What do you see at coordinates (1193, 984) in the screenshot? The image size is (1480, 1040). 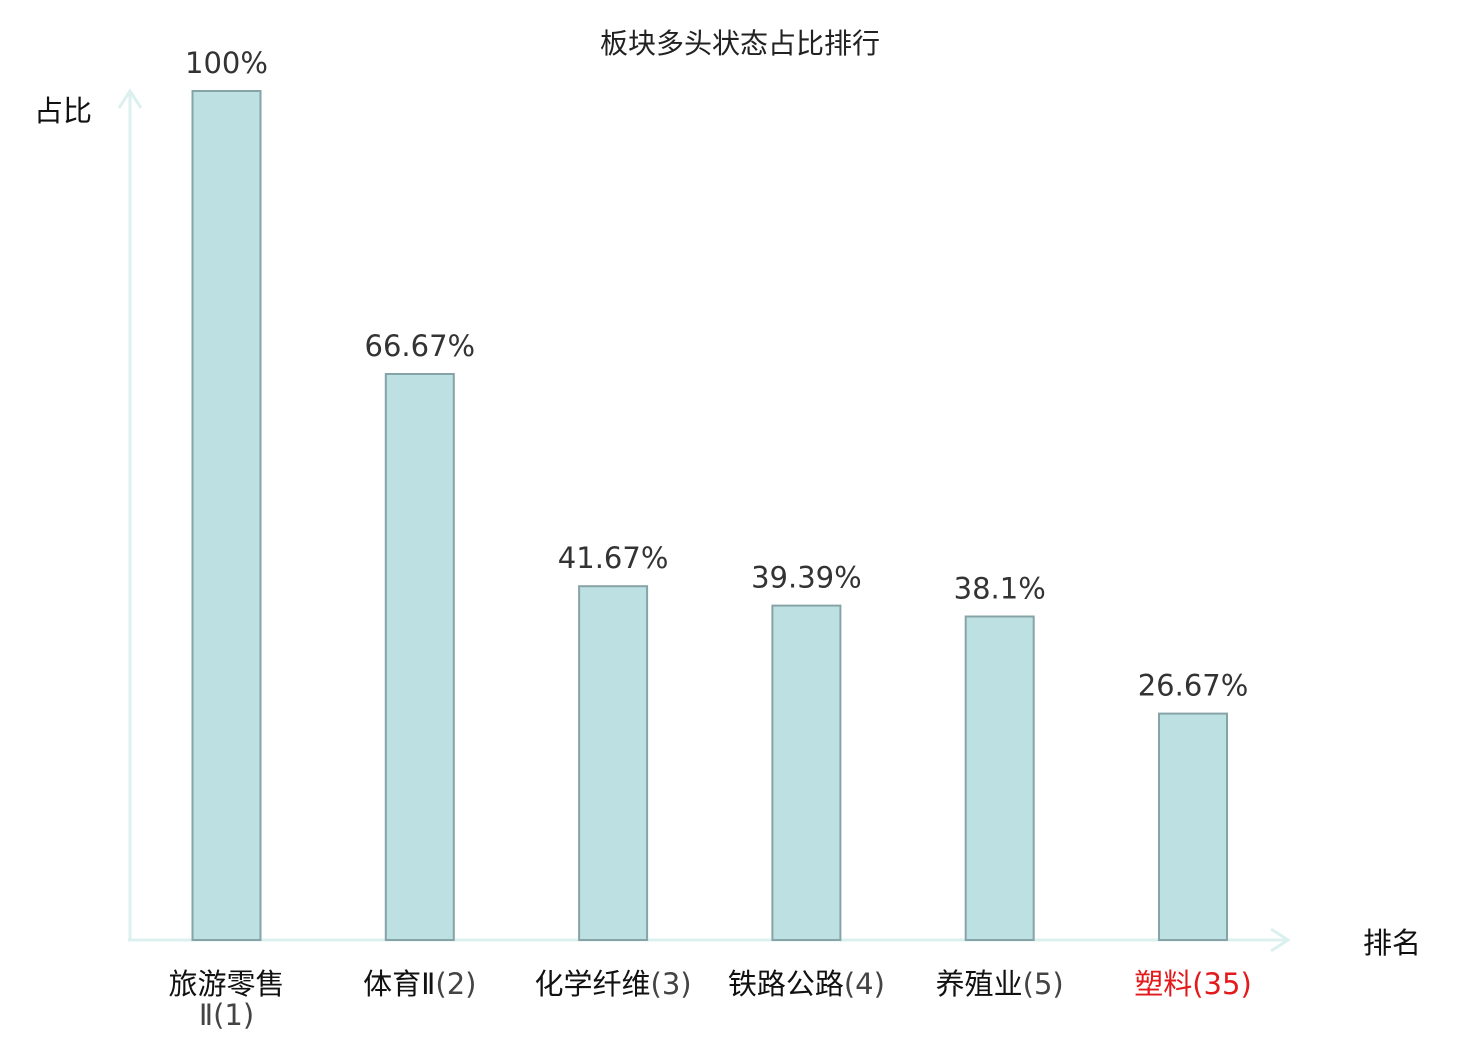 I see `category-label-6: 塑料(35)` at bounding box center [1193, 984].